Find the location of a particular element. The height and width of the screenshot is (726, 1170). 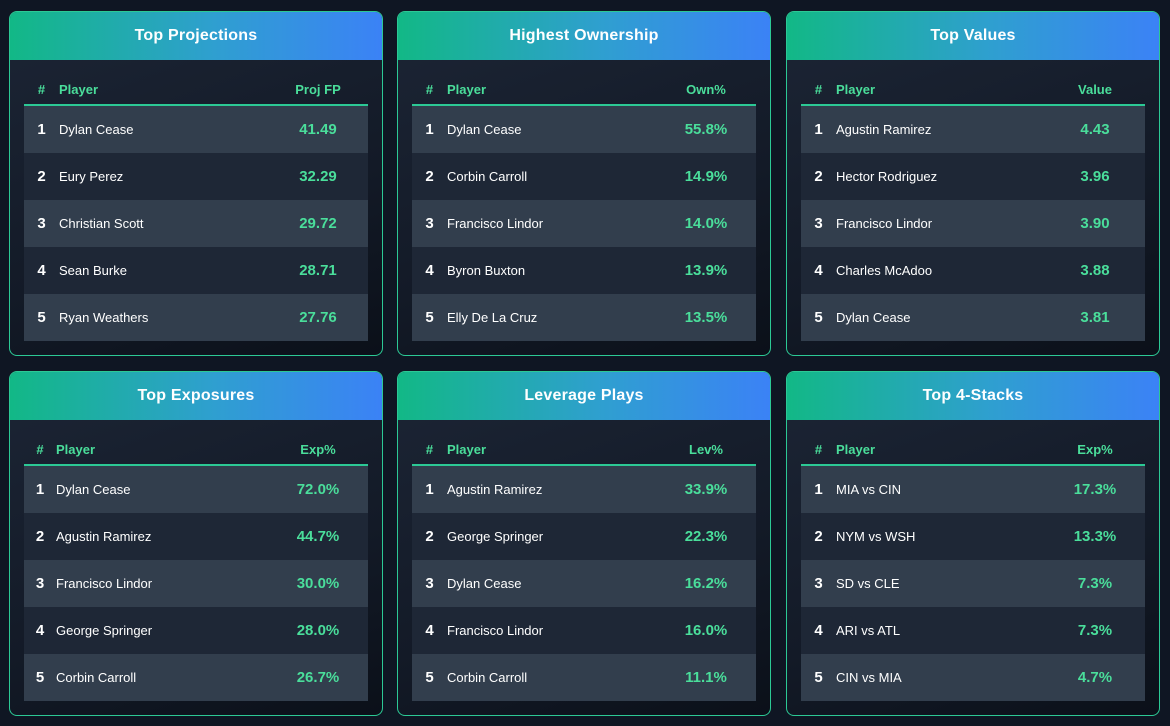

value-cell: 30.0% is located at coordinates (318, 583).